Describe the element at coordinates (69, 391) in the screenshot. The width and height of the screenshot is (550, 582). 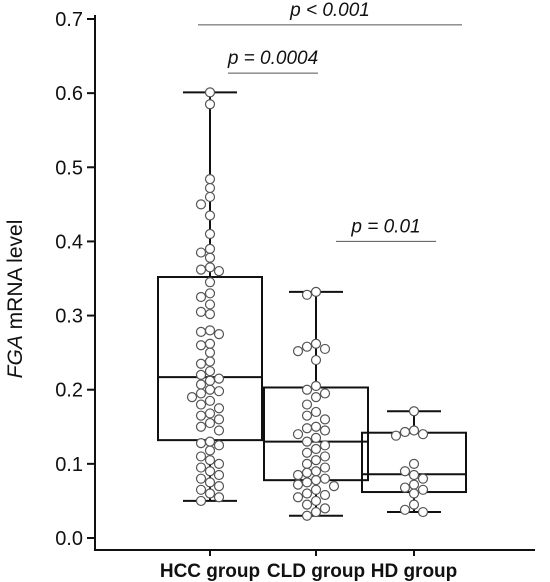
I see `y-tick-label-2: 0.2` at that location.